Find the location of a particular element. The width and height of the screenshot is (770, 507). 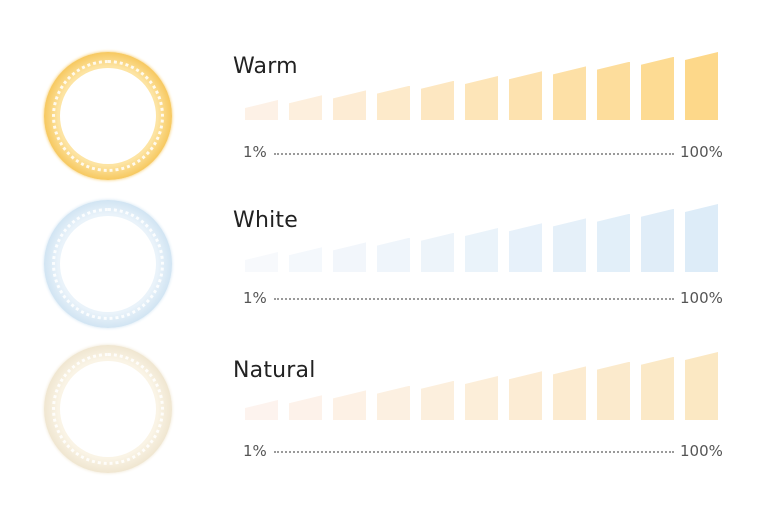

warm-ring-light-icon is located at coordinates (108, 116).